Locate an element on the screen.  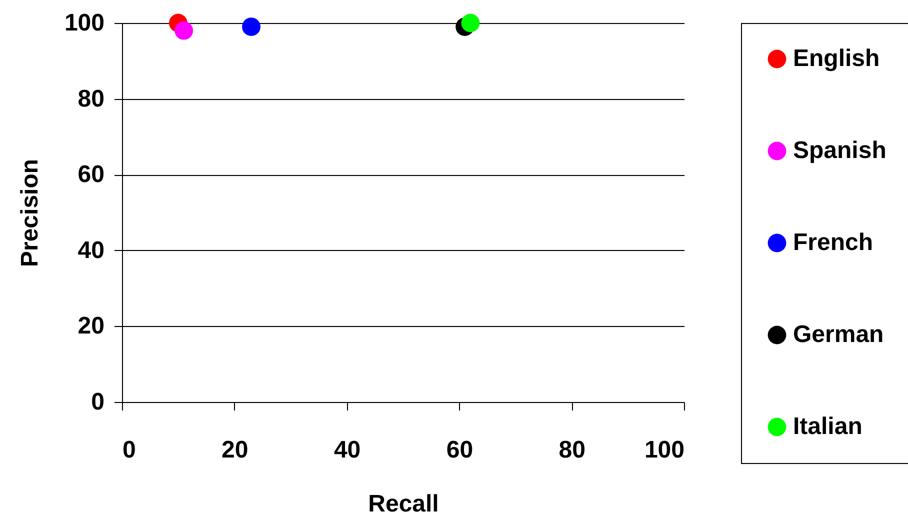
legend-label: Spanish is located at coordinates (839, 150).